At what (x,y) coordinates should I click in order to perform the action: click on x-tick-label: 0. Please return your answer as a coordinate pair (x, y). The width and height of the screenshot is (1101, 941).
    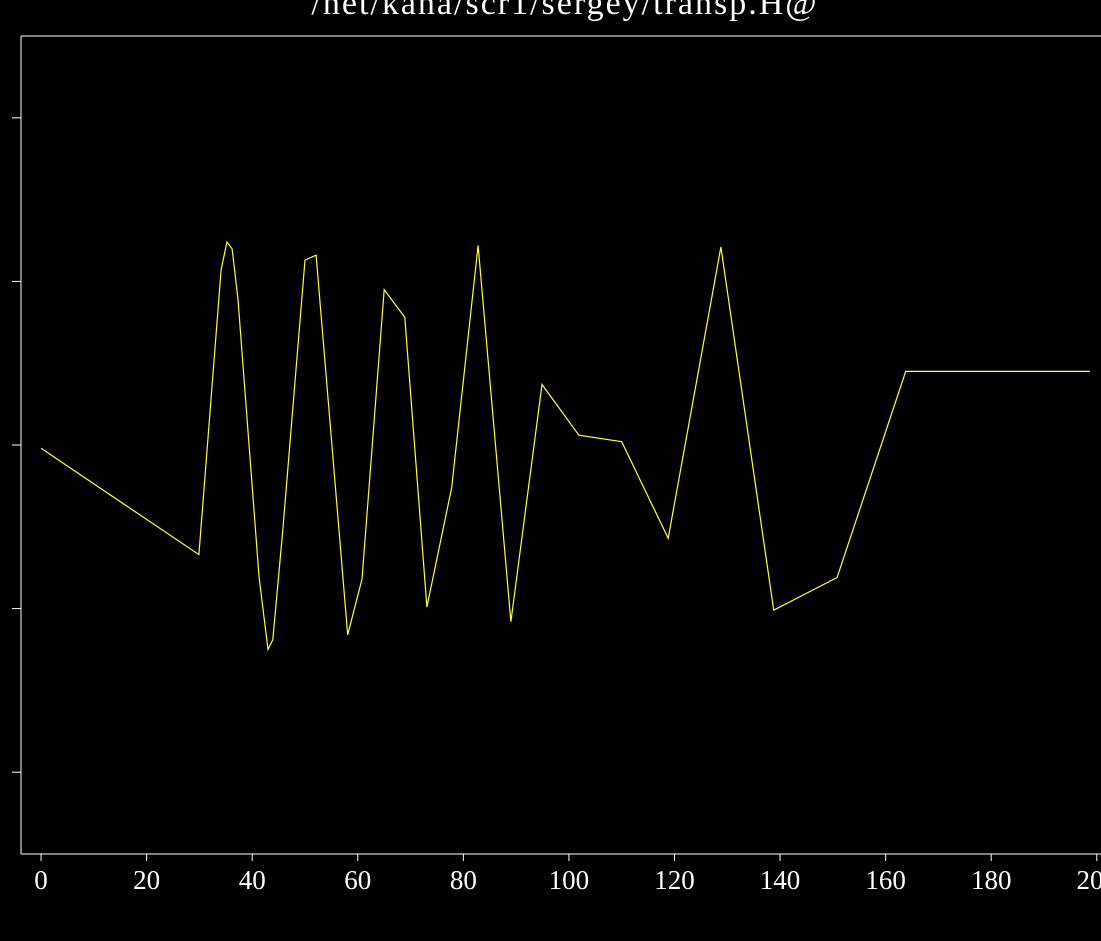
    Looking at the image, I should click on (41, 880).